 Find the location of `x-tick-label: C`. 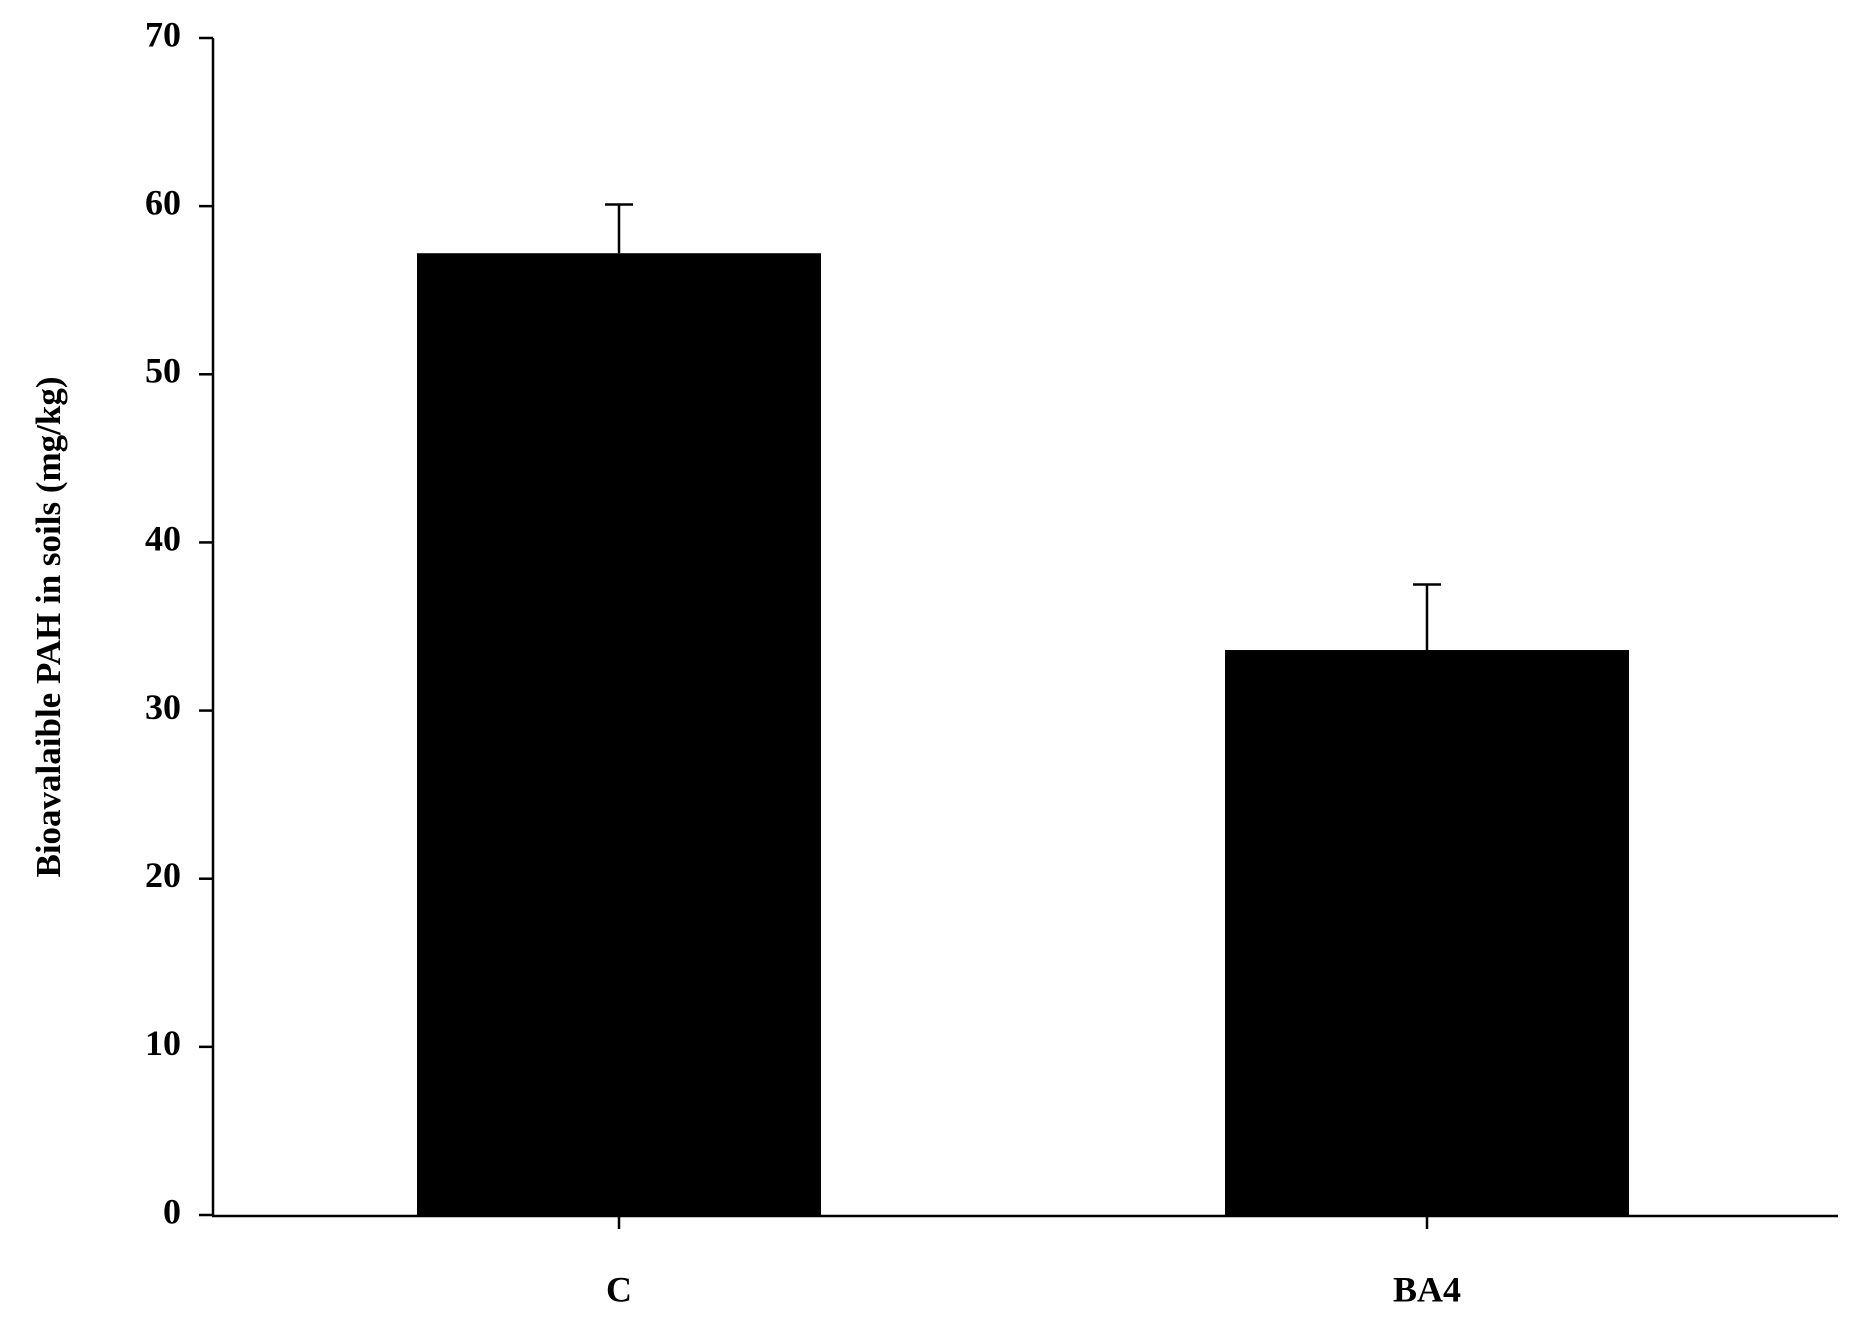

x-tick-label: C is located at coordinates (619, 1289).